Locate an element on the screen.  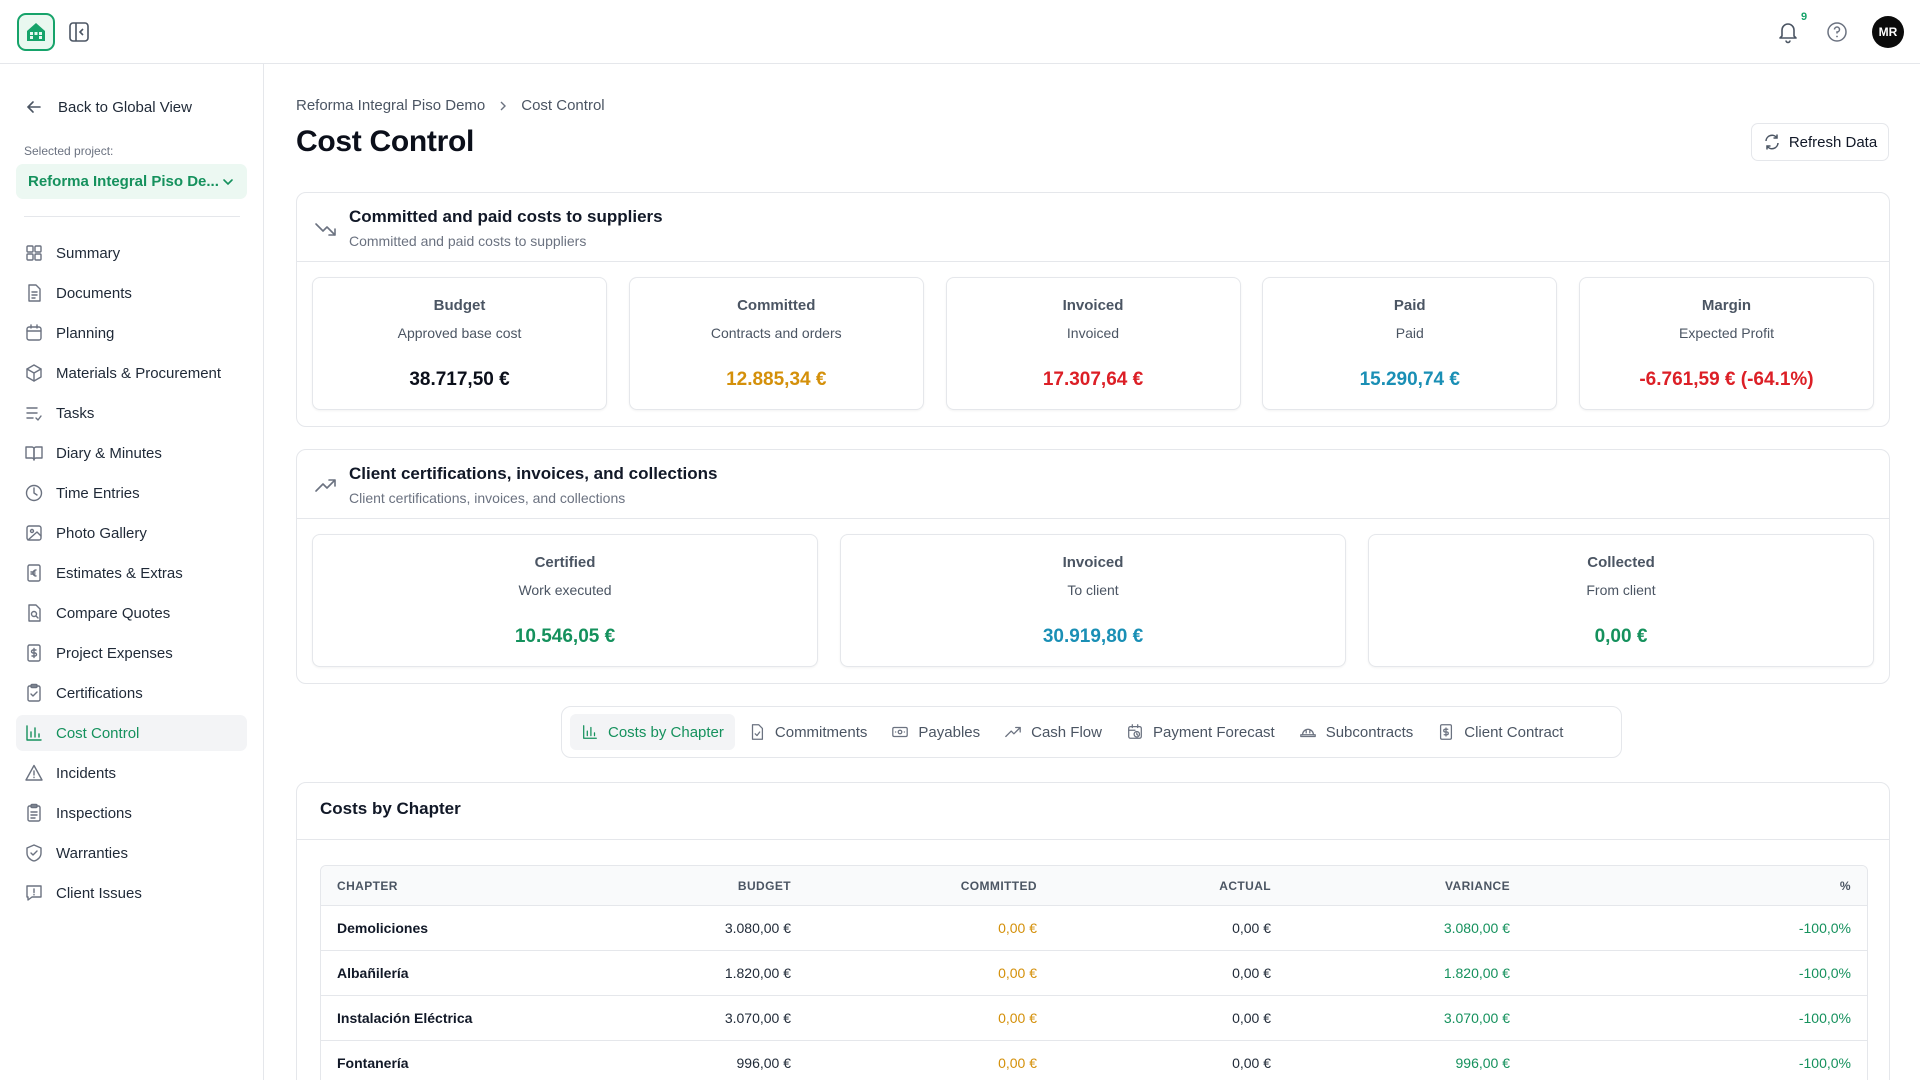
sidebar-item-label: Estimates & Extras is located at coordinates (119, 573).